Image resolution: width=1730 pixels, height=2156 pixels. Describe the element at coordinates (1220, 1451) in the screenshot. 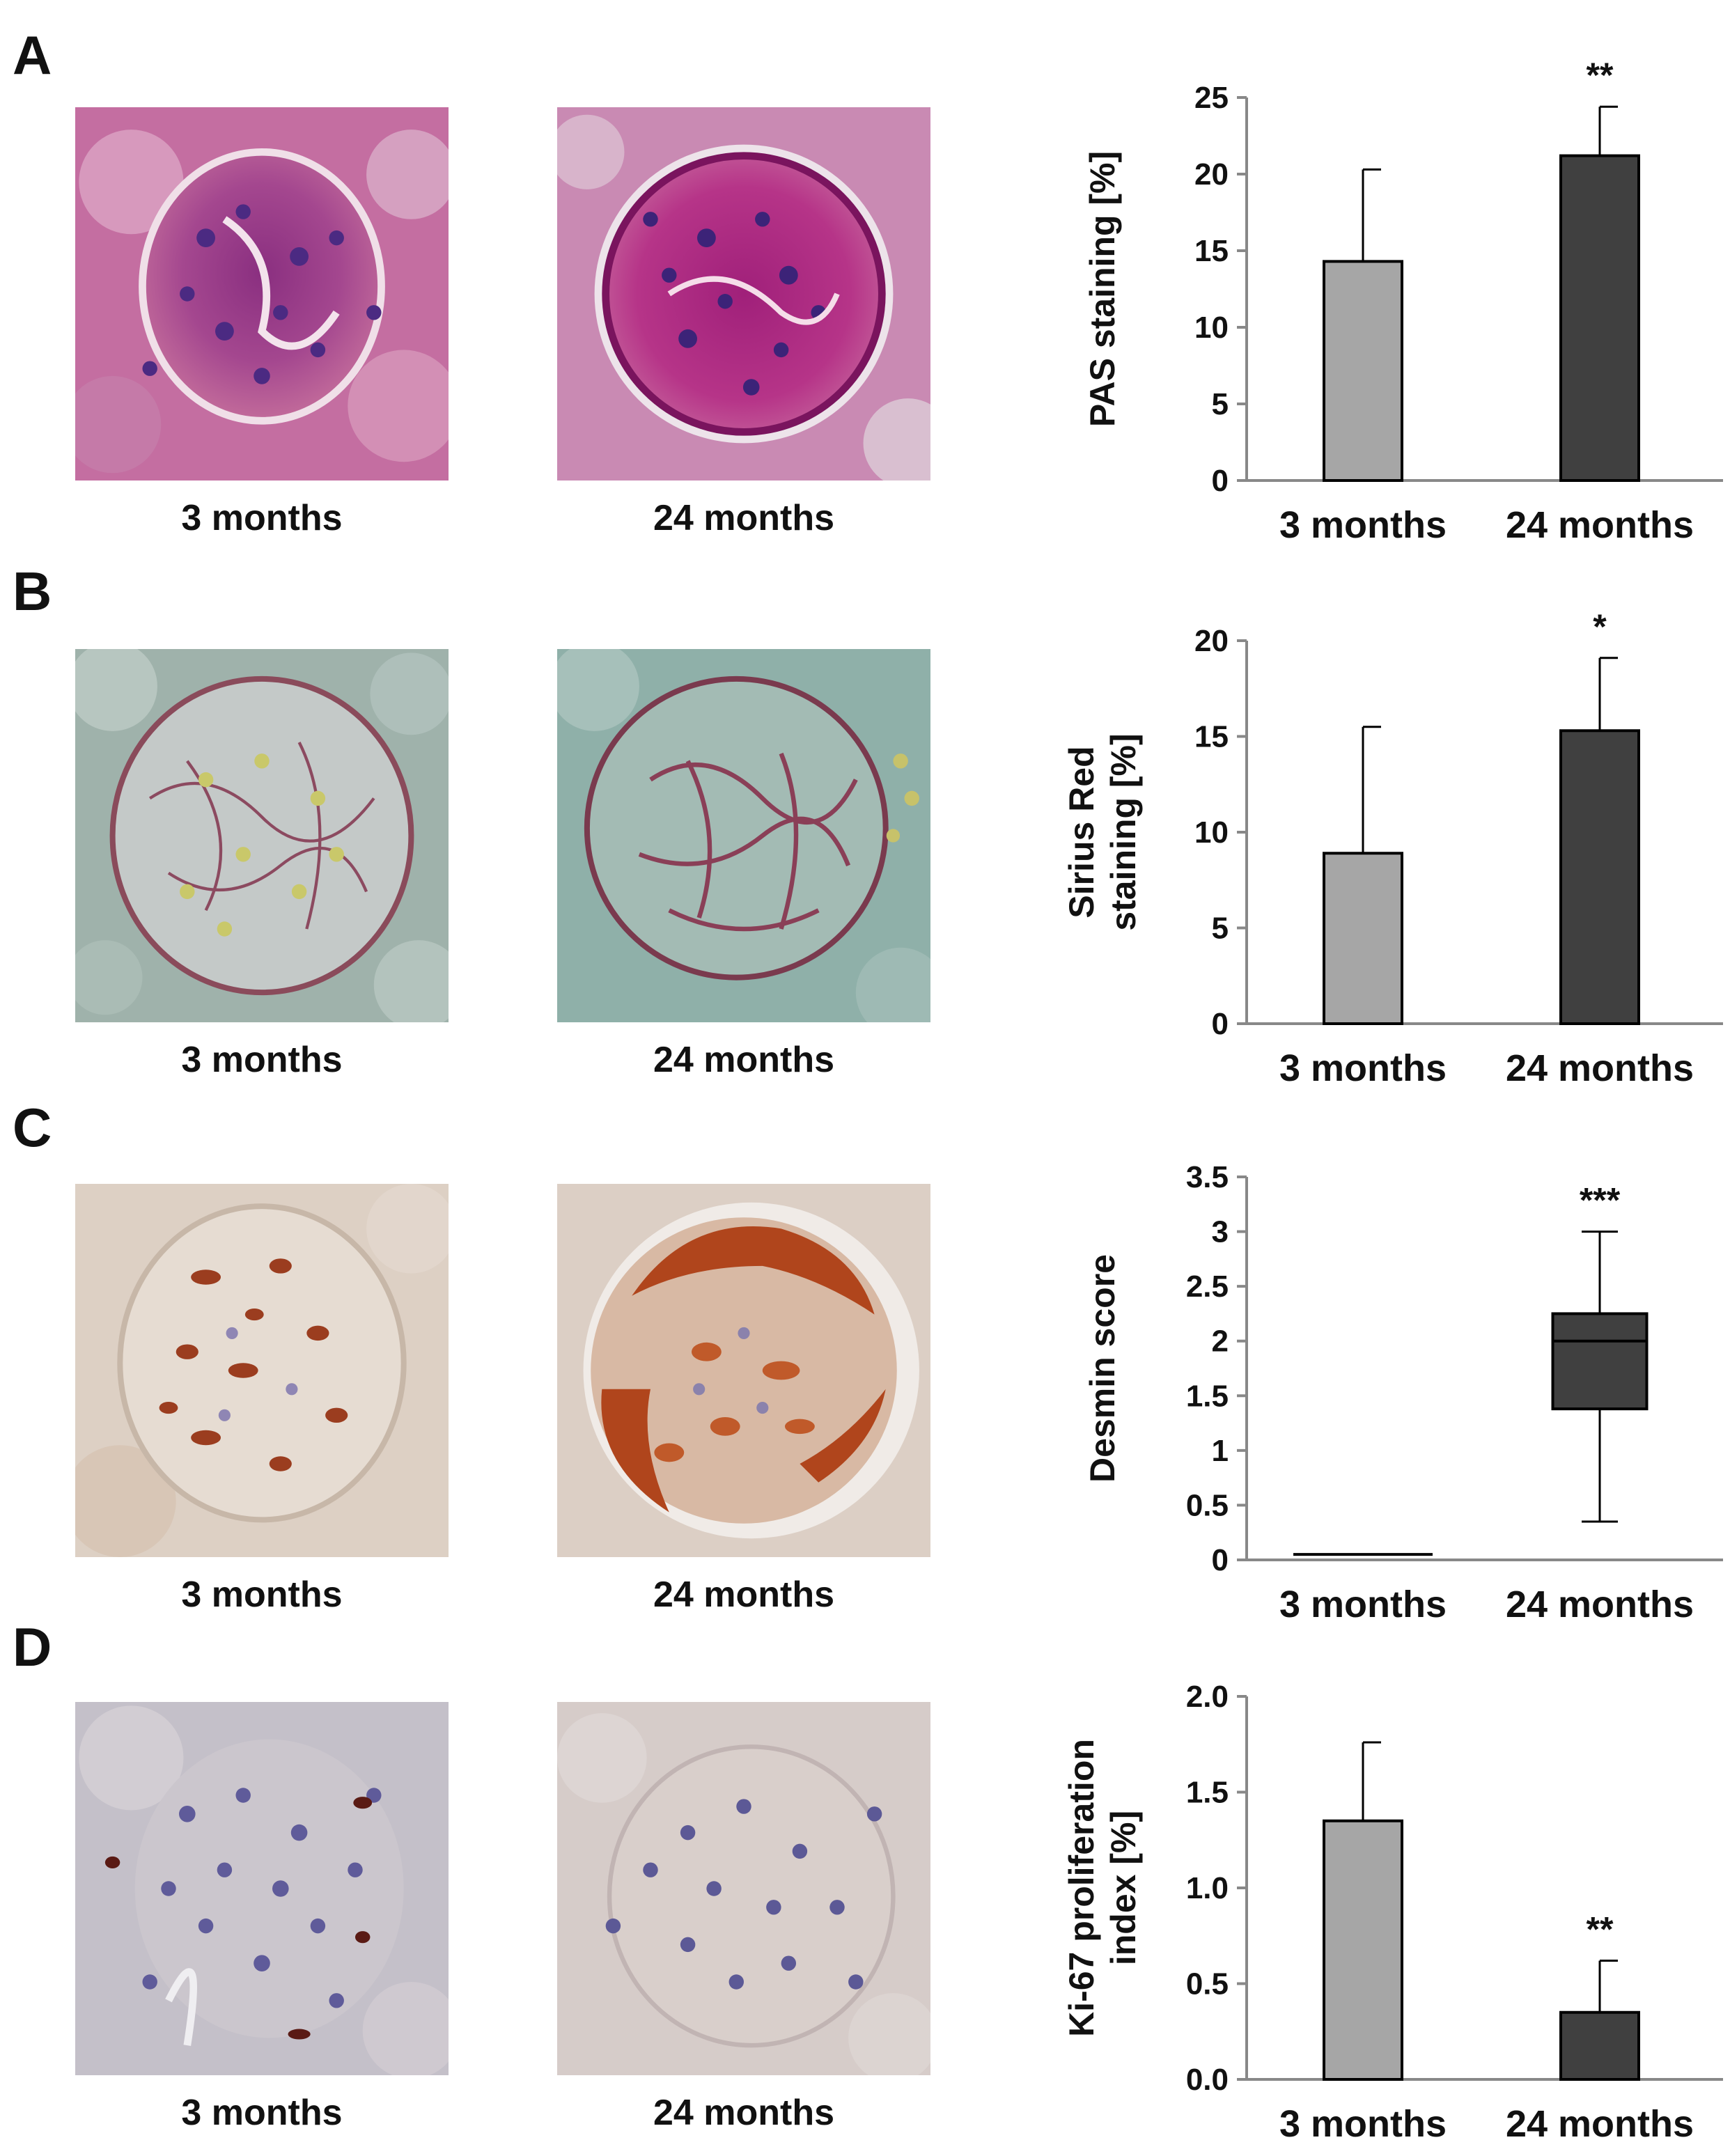

I see `y-tick-label: 1` at that location.